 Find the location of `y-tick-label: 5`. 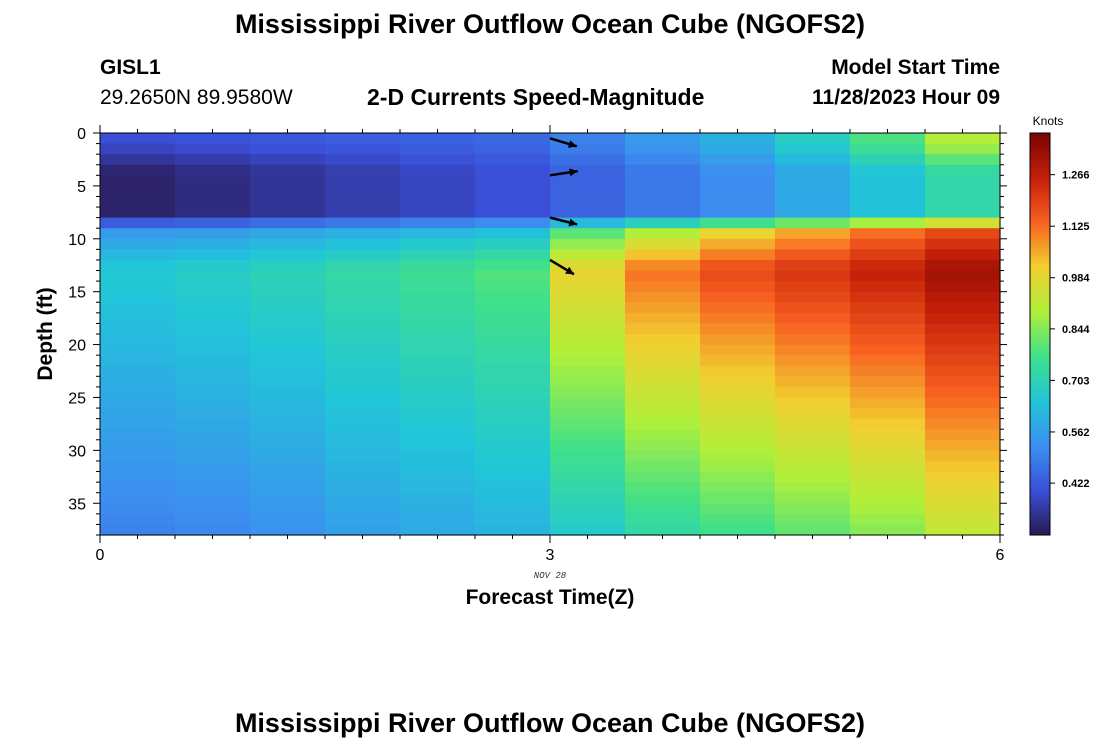

y-tick-label: 5 is located at coordinates (81, 187).